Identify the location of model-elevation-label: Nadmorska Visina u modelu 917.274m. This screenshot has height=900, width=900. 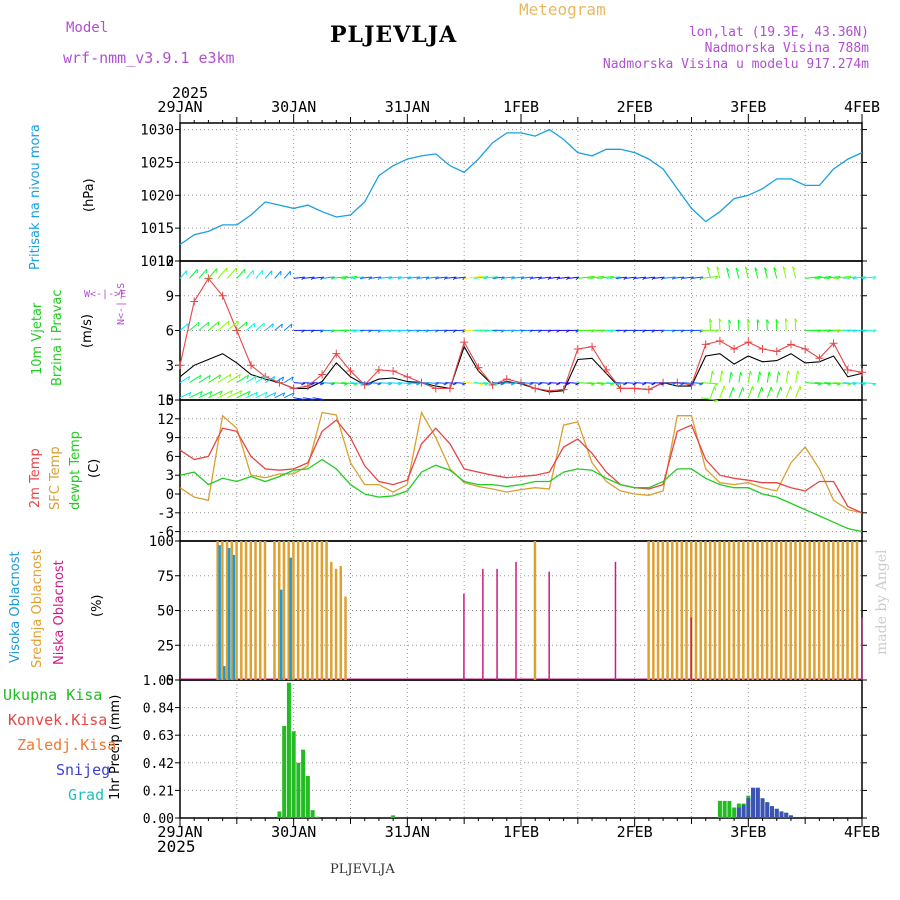
(735, 64).